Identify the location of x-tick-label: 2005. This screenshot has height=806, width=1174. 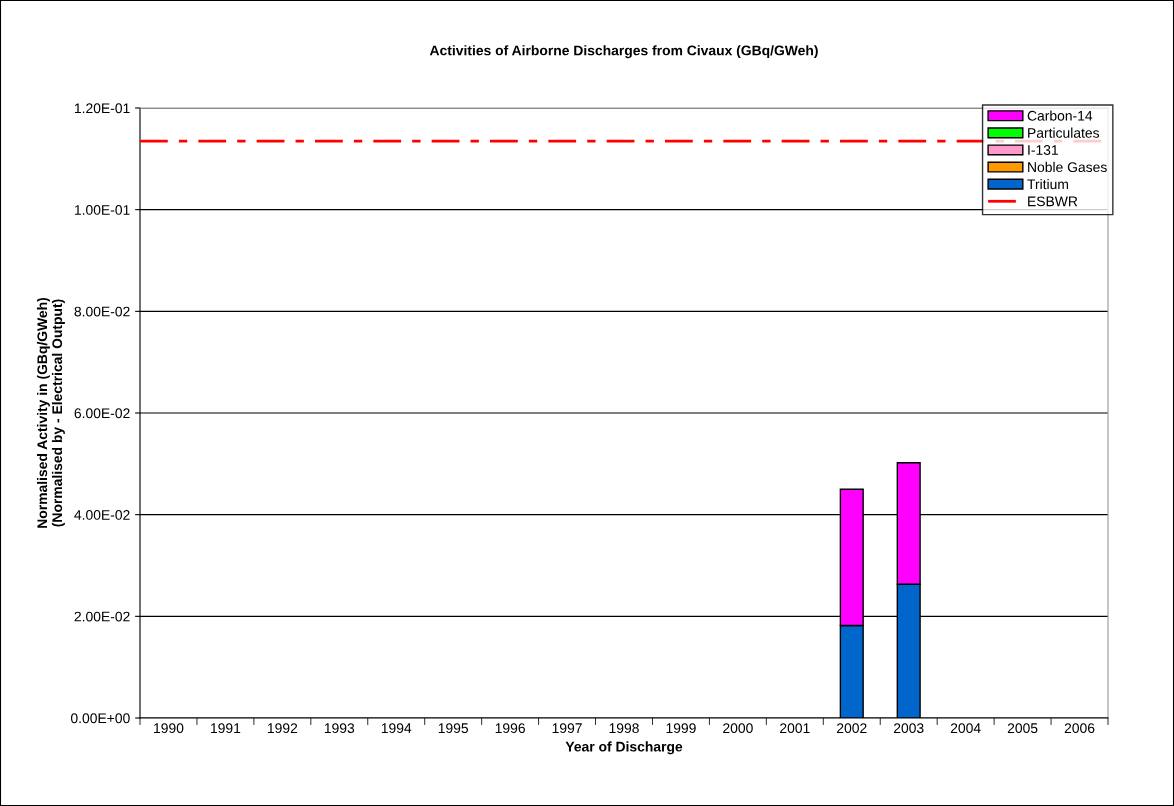
(1022, 728).